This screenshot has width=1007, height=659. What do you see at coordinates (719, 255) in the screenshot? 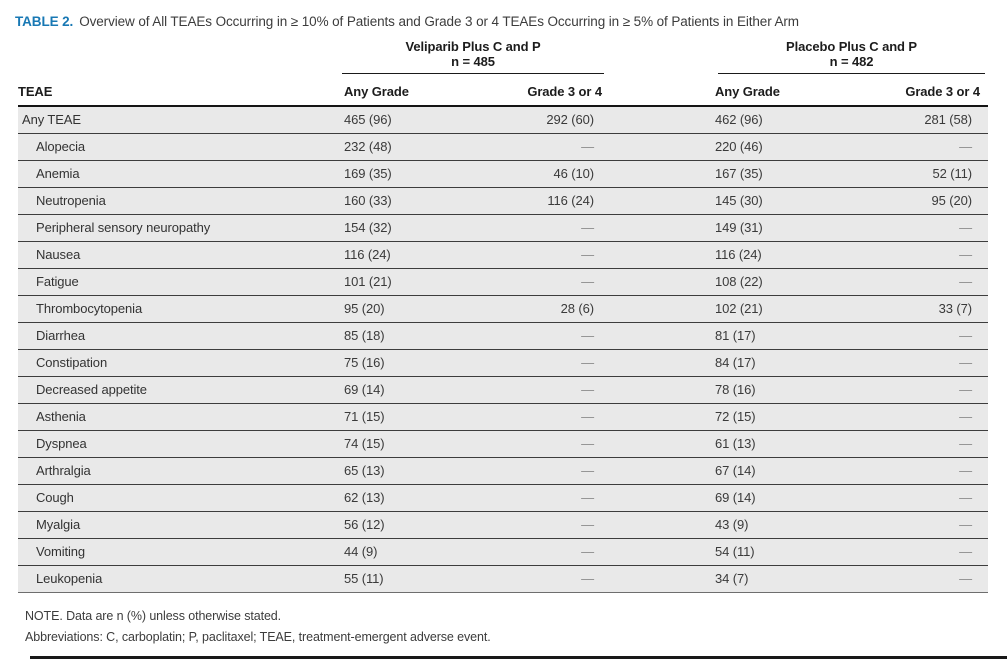
I see `placebo-any-grade-value: 116 (24)` at bounding box center [719, 255].